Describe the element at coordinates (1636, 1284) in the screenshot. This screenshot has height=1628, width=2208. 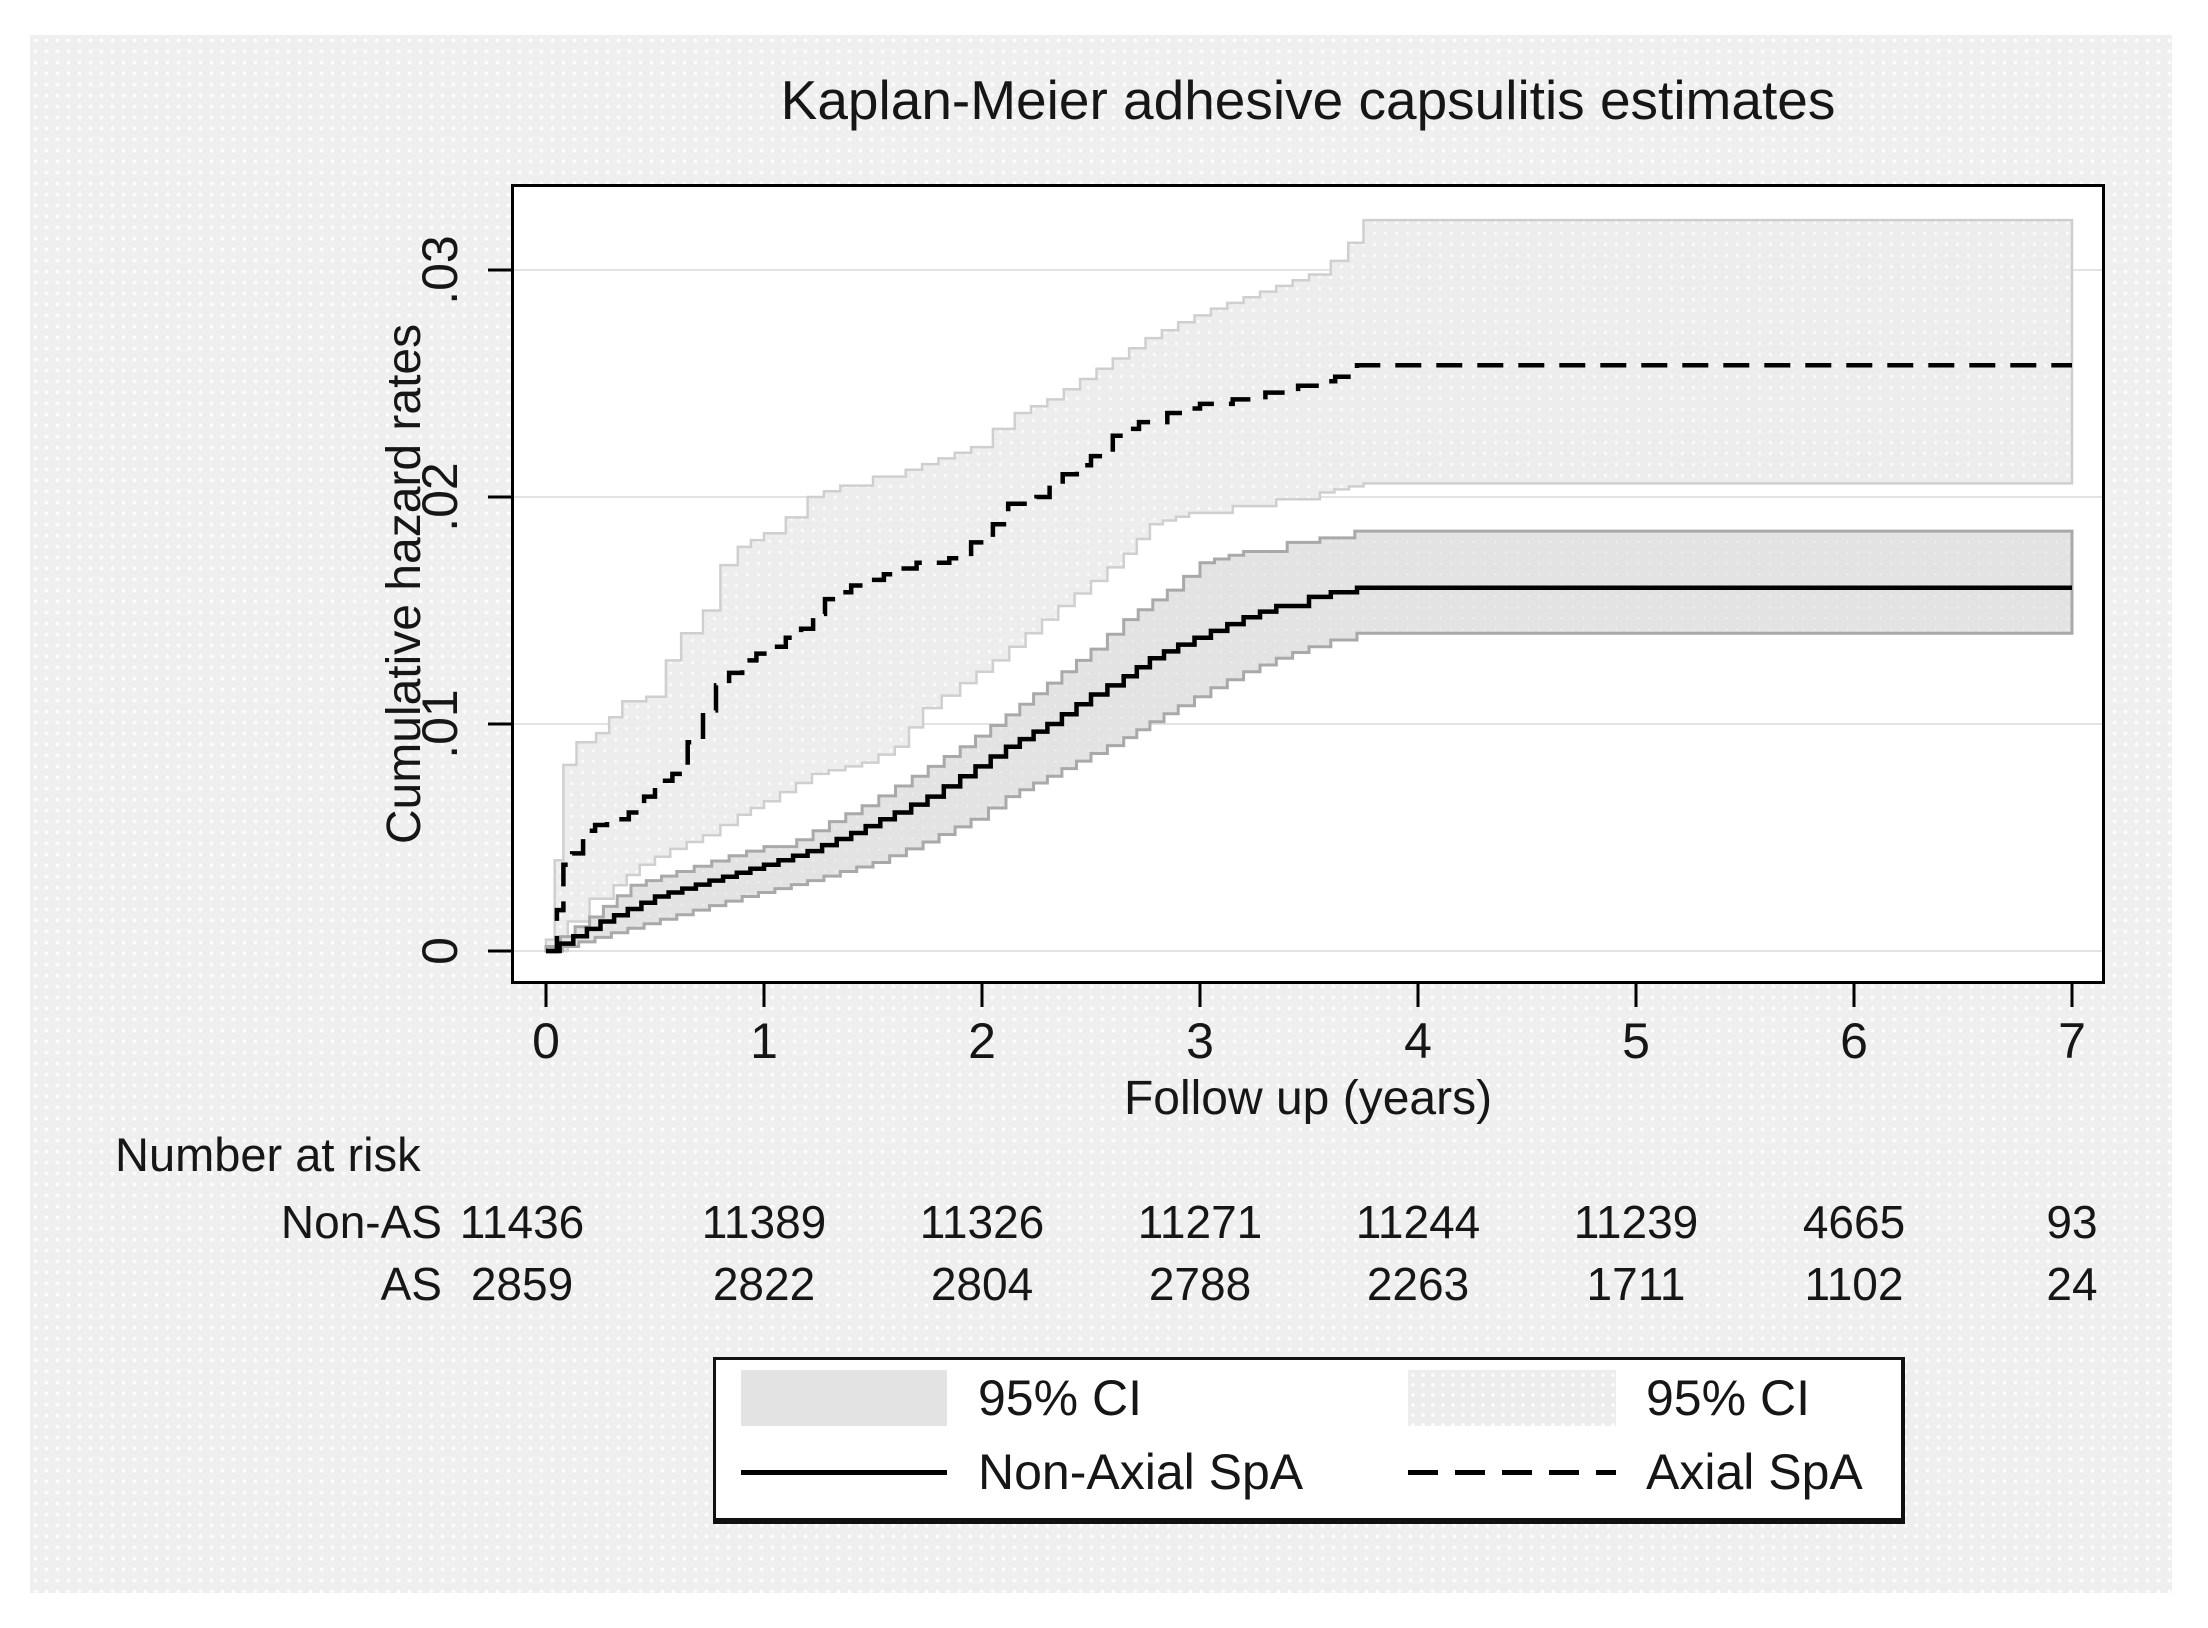
I see `risk-value: 1711` at that location.